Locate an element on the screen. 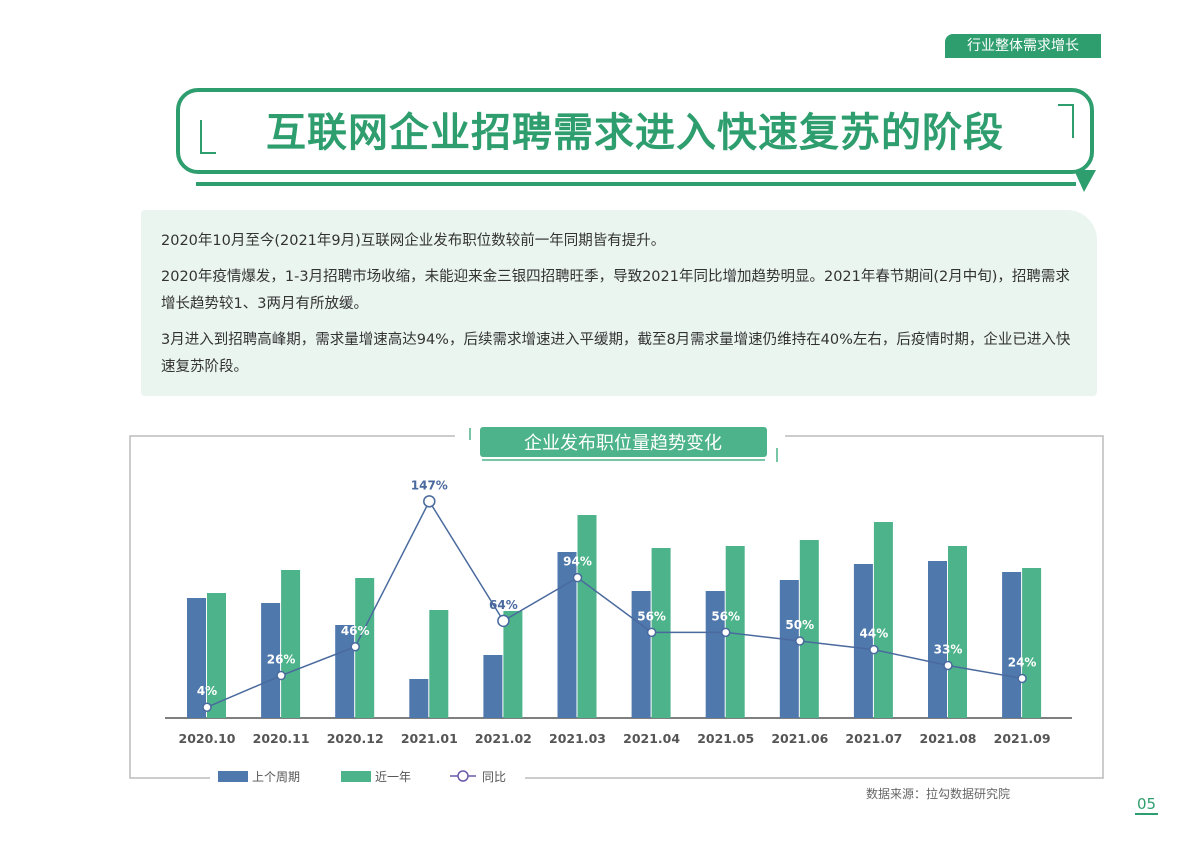  x-tick-label: 2021.05 is located at coordinates (725, 738).